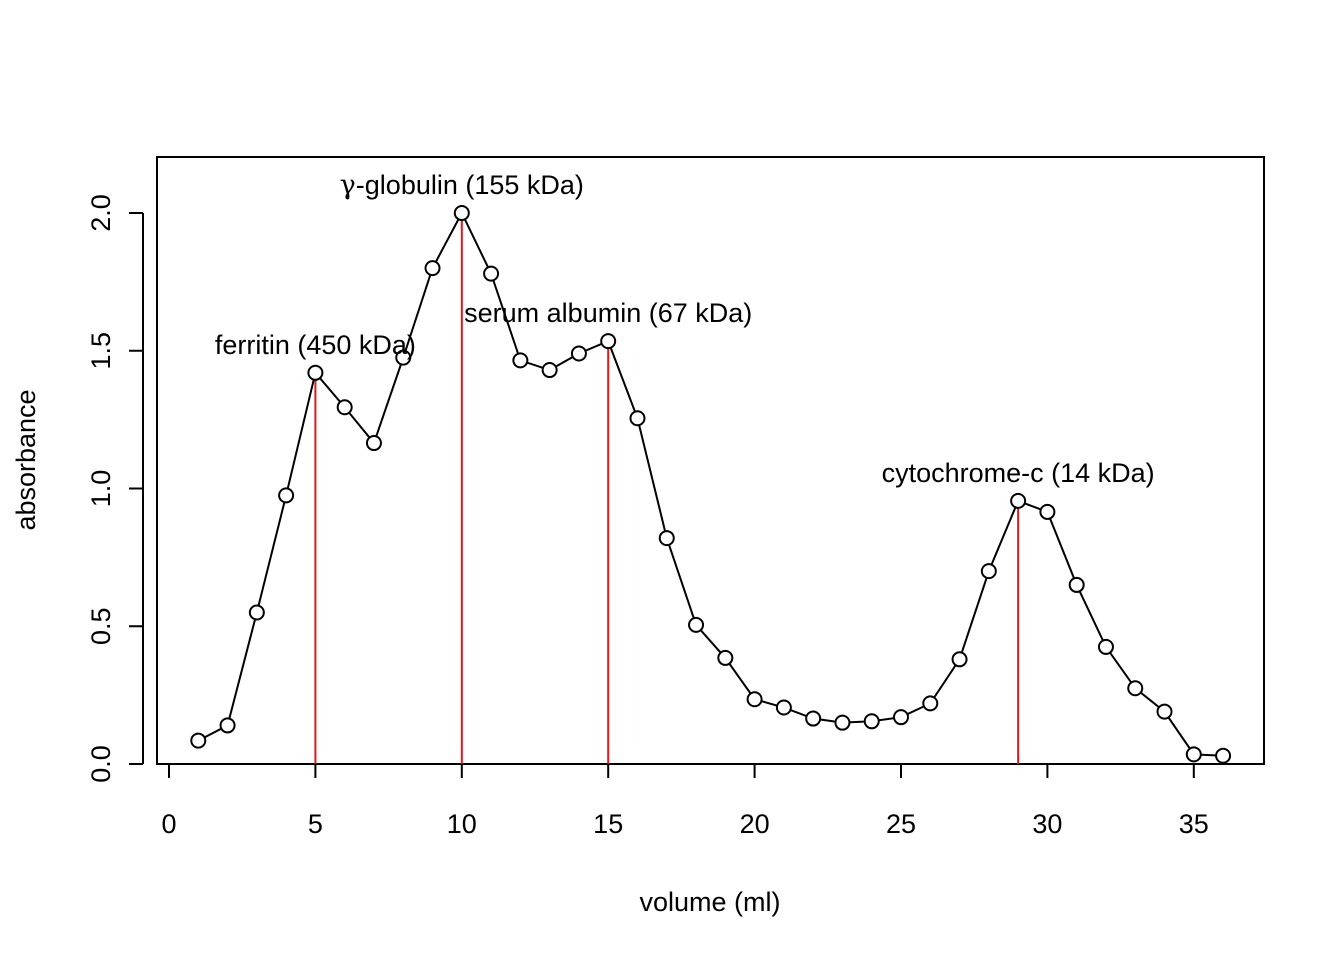  What do you see at coordinates (101, 764) in the screenshot?
I see `y-tick-label: 0.0` at bounding box center [101, 764].